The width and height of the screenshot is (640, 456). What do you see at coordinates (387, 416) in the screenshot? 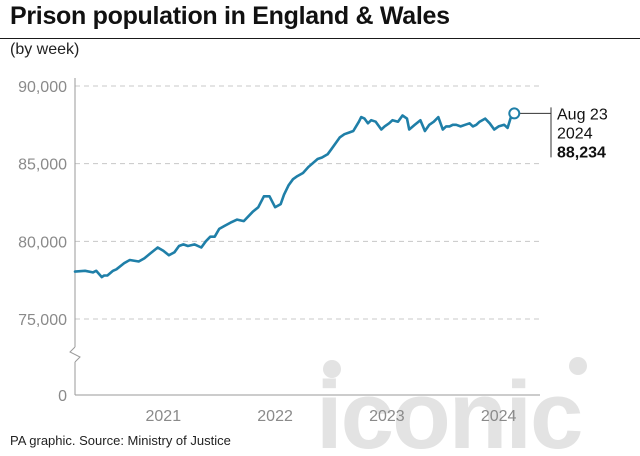
I see `x-tick-label: 2023` at bounding box center [387, 416].